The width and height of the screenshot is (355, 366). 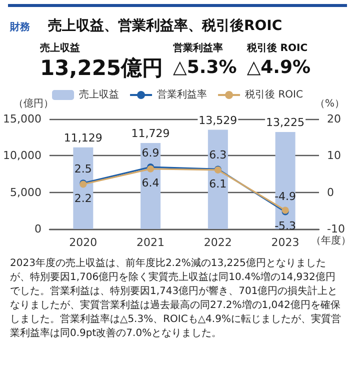 I want to click on y-tick-label: 5,000, so click(x=26, y=192).